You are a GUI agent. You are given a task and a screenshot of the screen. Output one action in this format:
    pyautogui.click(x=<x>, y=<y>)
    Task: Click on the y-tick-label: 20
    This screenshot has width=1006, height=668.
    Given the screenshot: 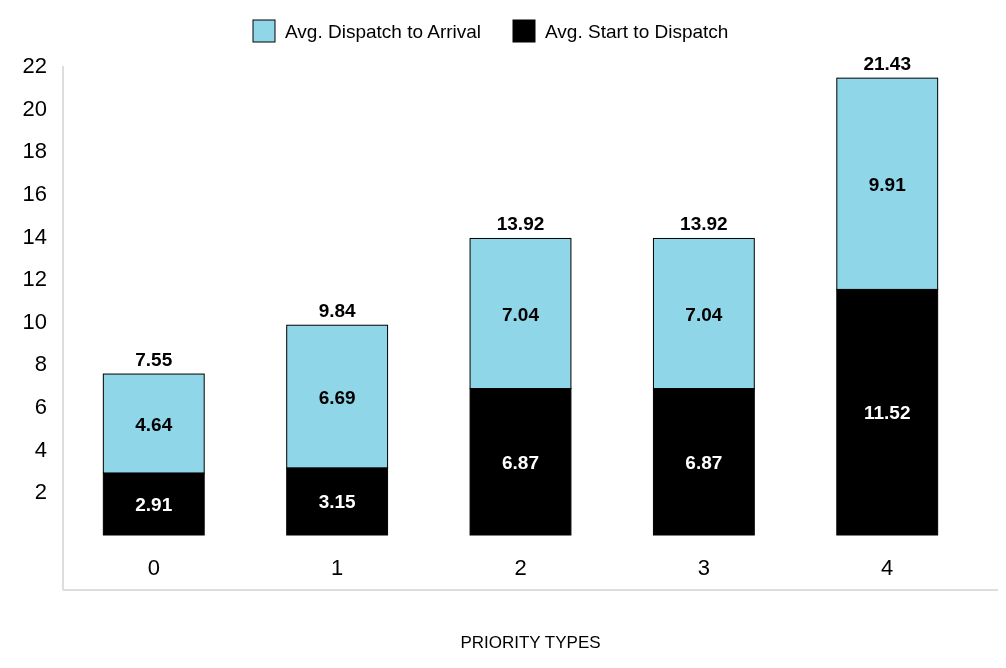 What is the action you would take?
    pyautogui.click(x=34, y=108)
    